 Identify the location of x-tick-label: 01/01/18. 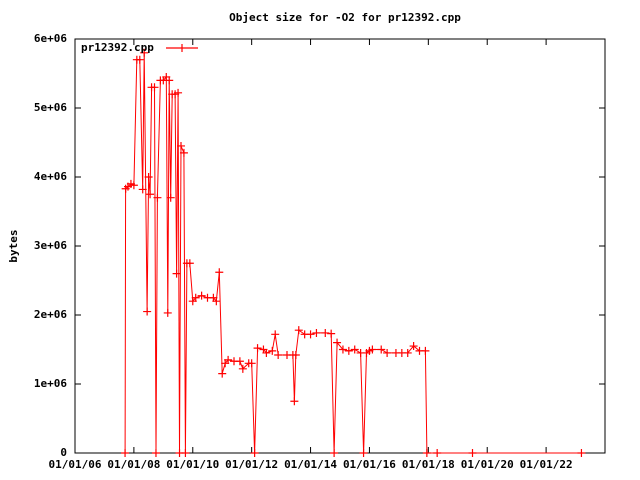
(428, 464).